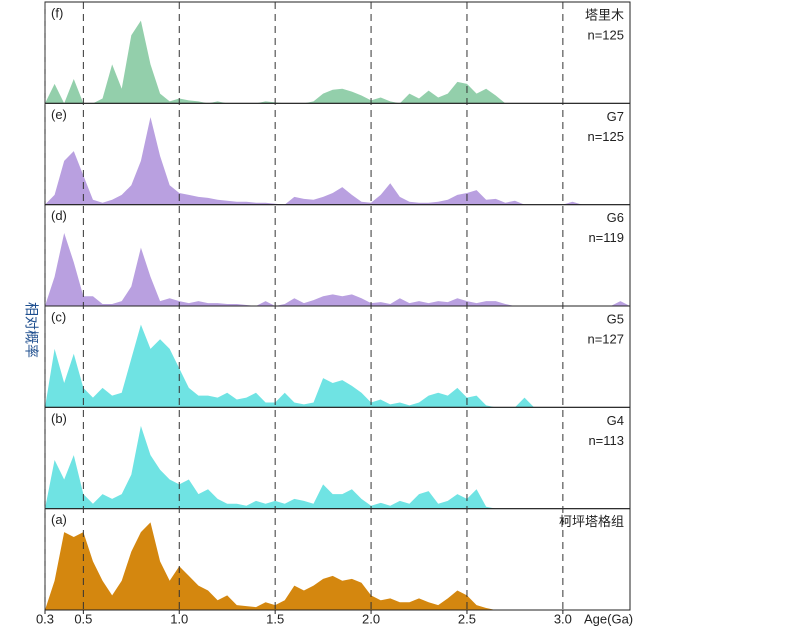 This screenshot has width=800, height=628. I want to click on series-name: G7, so click(615, 116).